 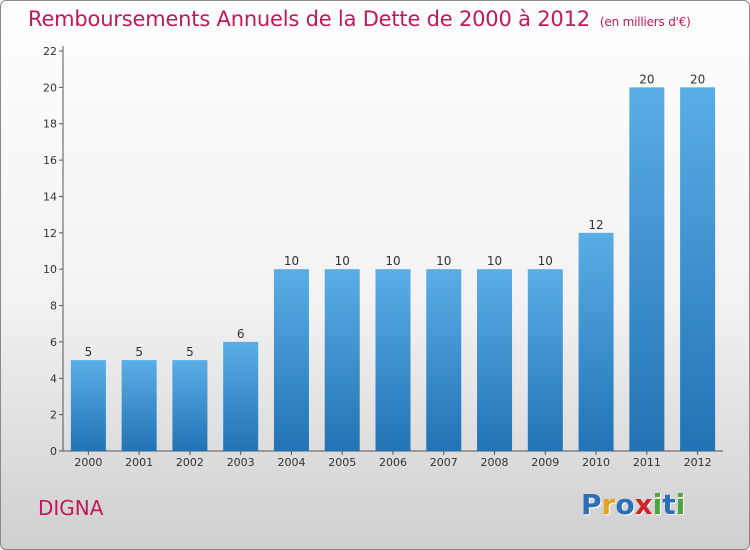 I want to click on data-label: 6, so click(x=241, y=334).